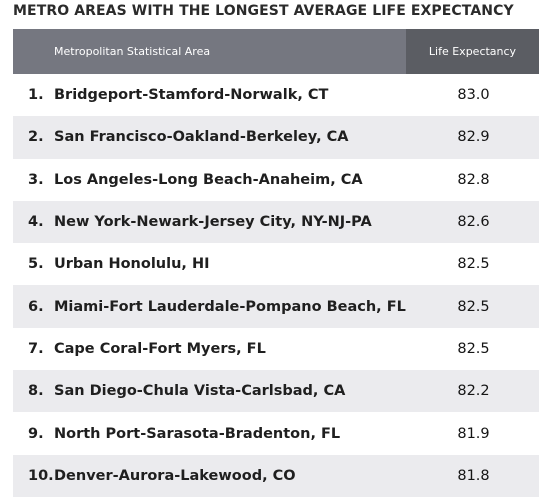  What do you see at coordinates (473, 137) in the screenshot?
I see `row-life-expectancy-value: 82.9` at bounding box center [473, 137].